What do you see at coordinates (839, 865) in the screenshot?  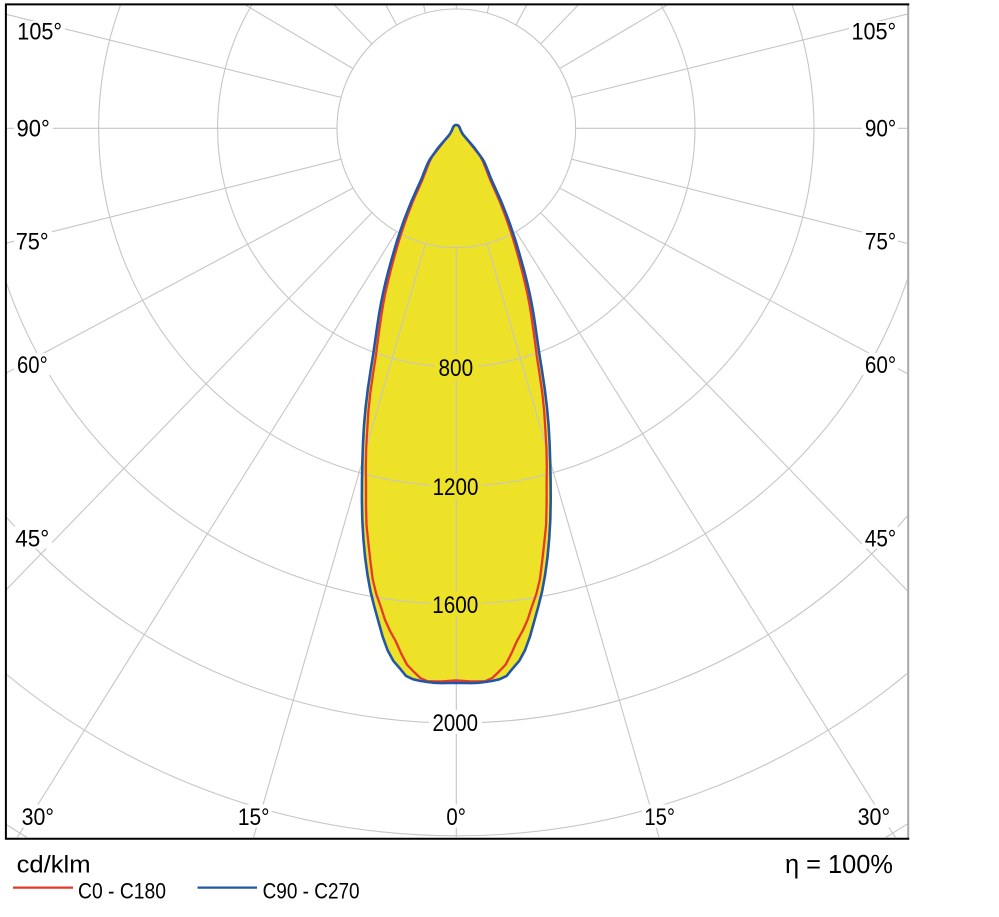 I see `svg-text: η = 100%` at bounding box center [839, 865].